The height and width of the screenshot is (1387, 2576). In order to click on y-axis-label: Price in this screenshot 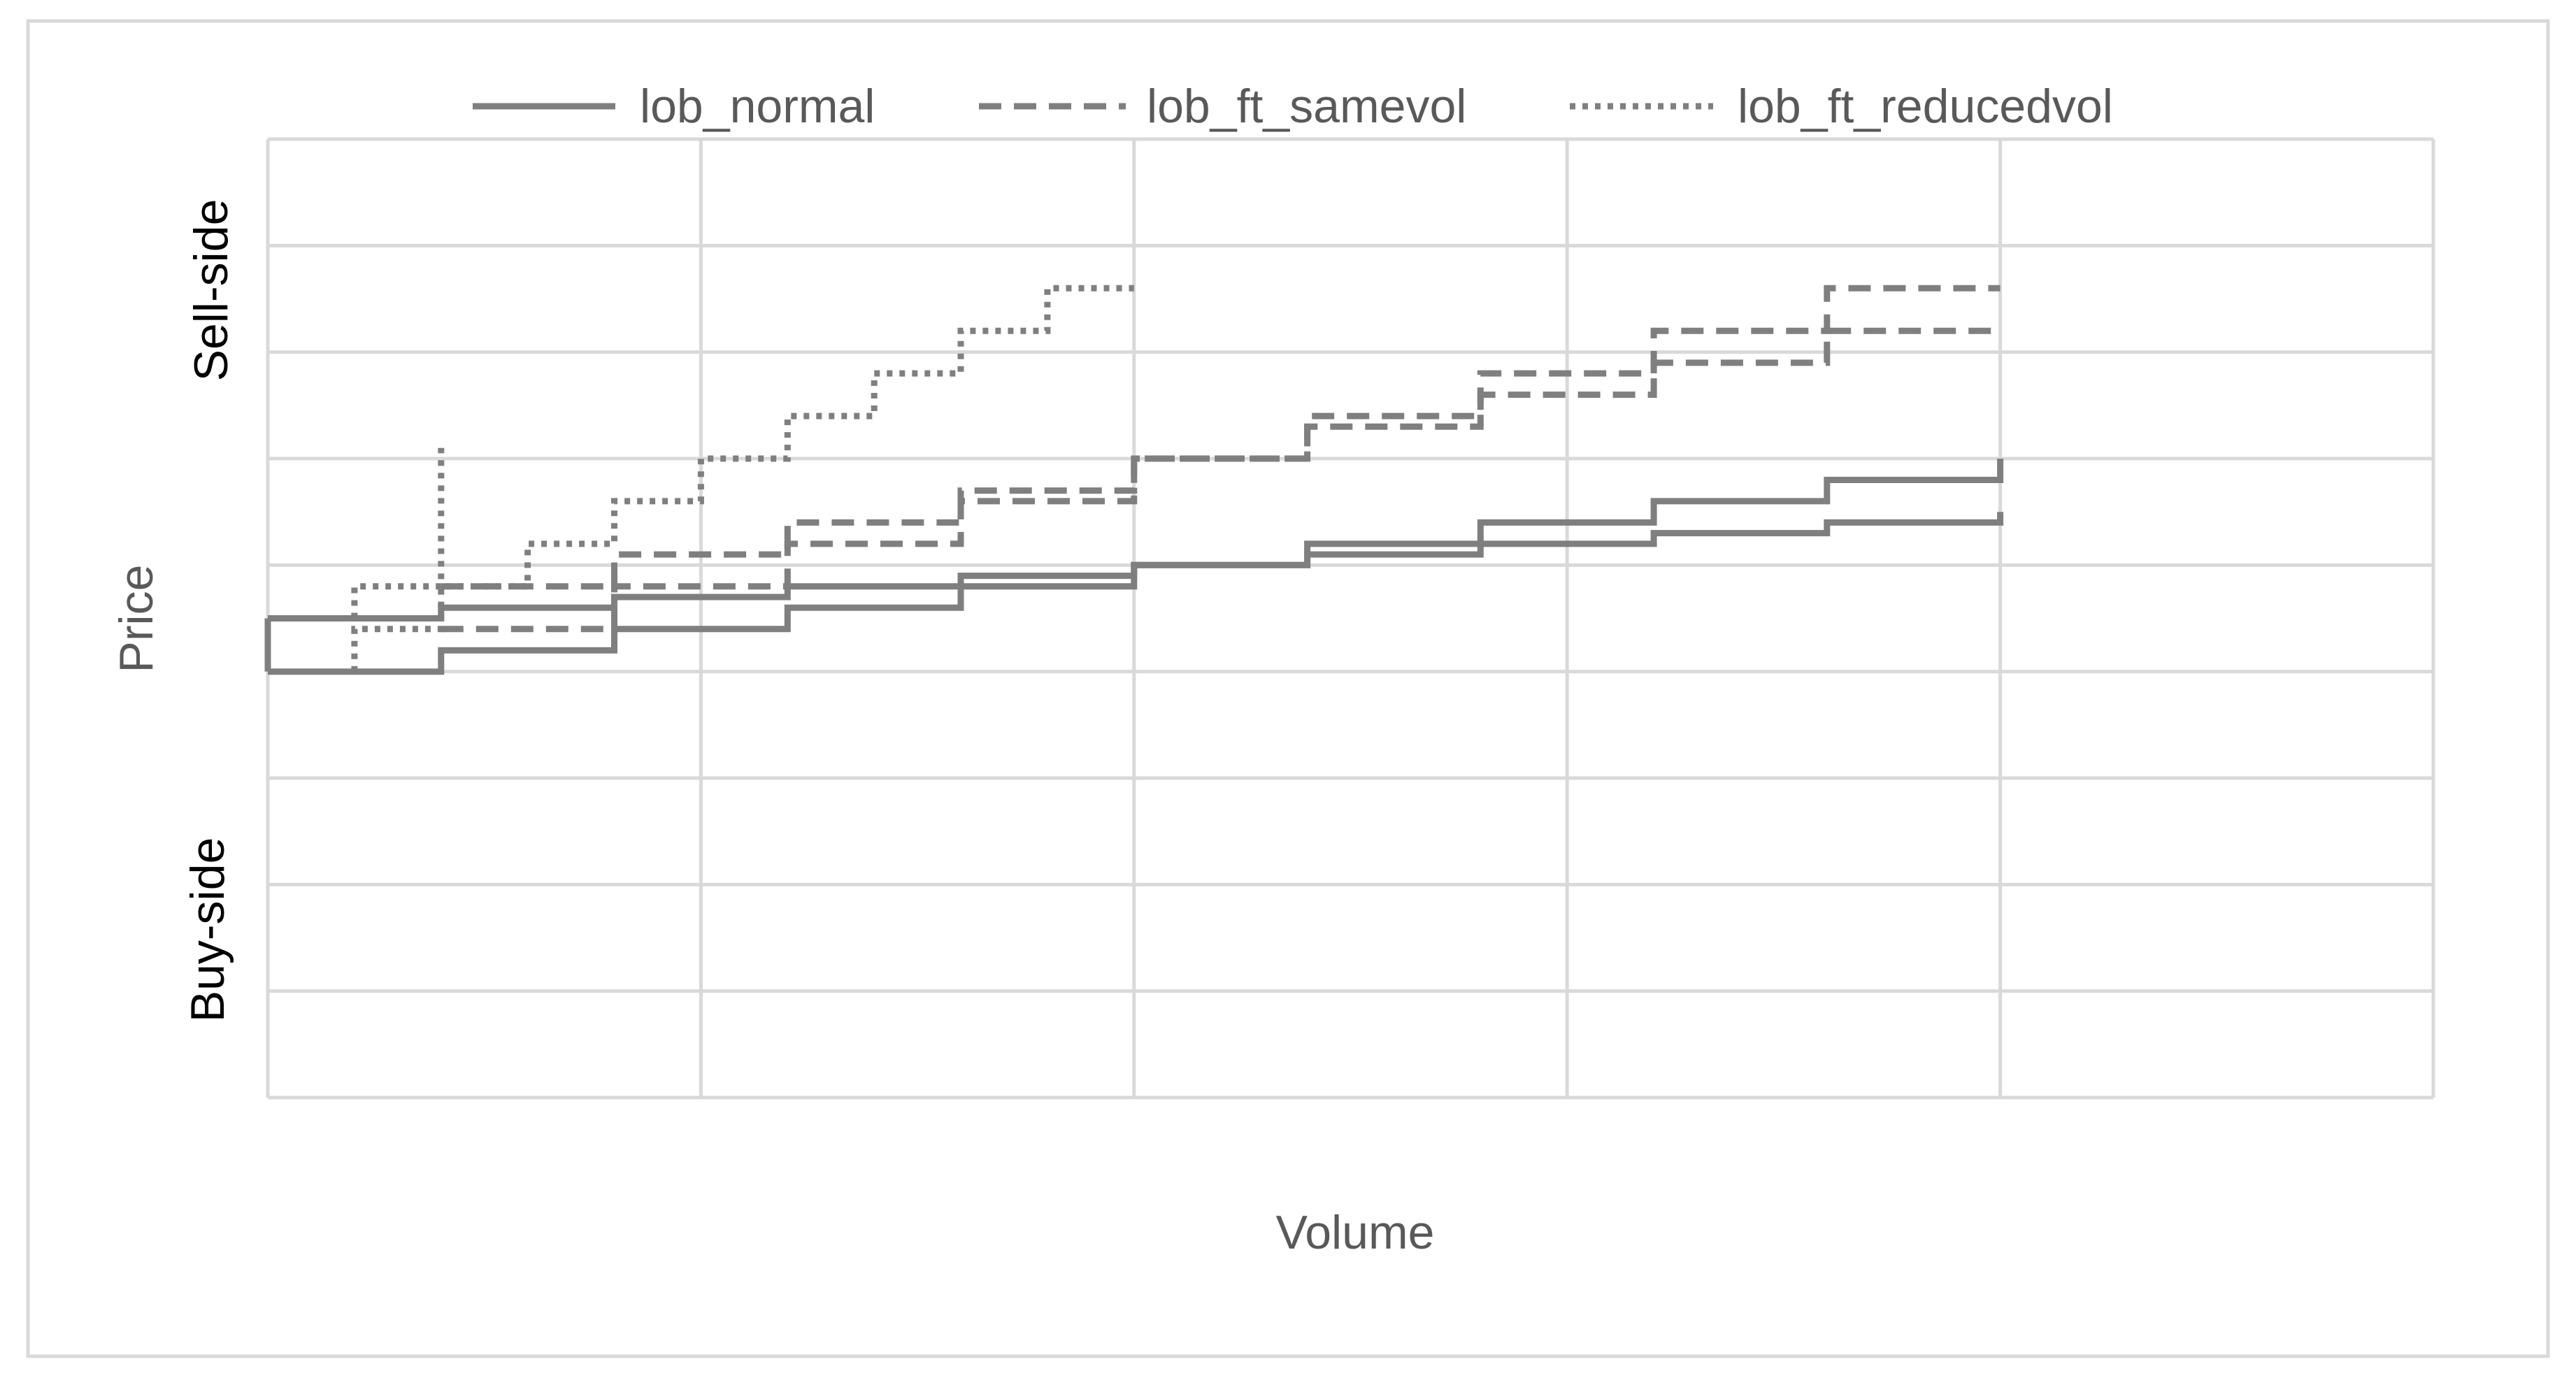, I will do `click(136, 619)`.